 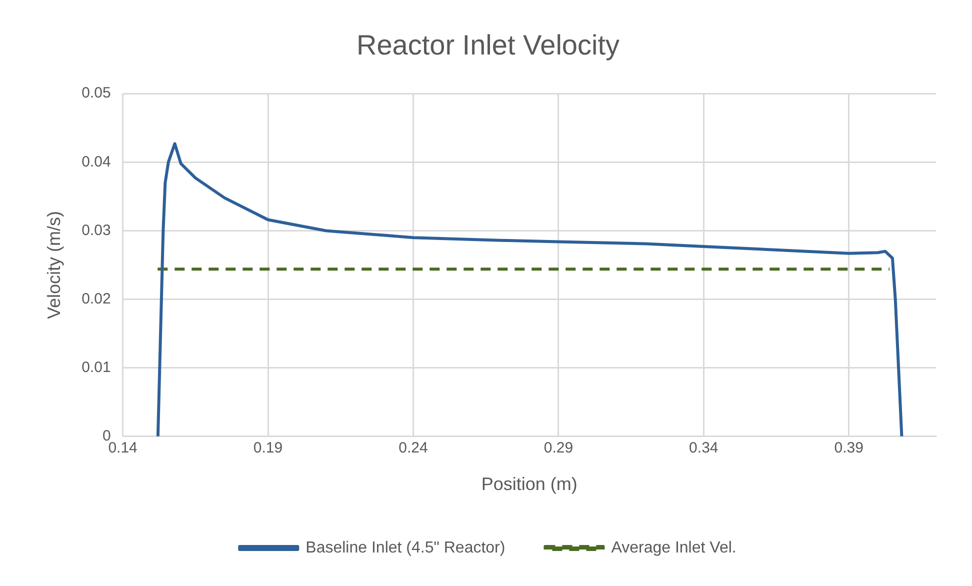 What do you see at coordinates (96, 230) in the screenshot?
I see `y-tick-label: 0.03` at bounding box center [96, 230].